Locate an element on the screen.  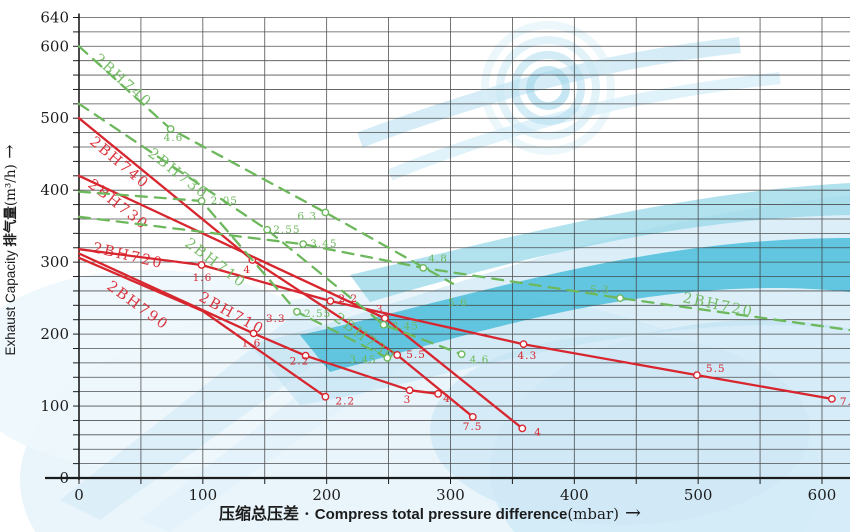
power-kw-label: 2.05 is located at coordinates (224, 201).